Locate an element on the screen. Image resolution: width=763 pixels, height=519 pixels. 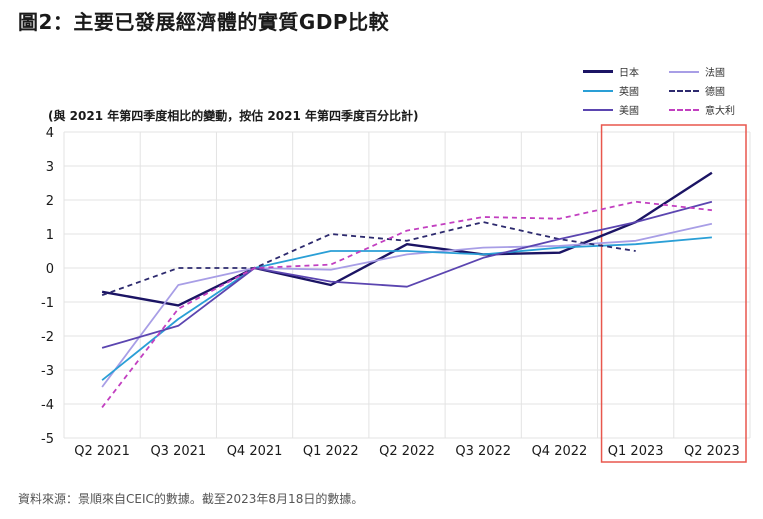
x-tick-label: Q2 2022 is located at coordinates (407, 451).